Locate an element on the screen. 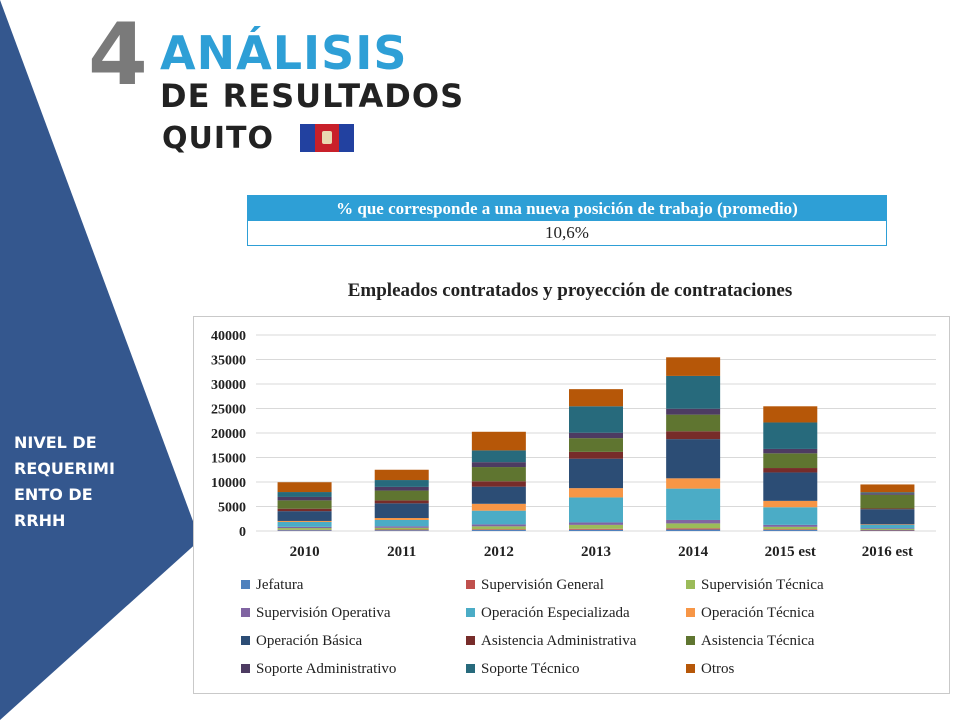 The height and width of the screenshot is (720, 960). x-tick-label: 2014 is located at coordinates (693, 552).